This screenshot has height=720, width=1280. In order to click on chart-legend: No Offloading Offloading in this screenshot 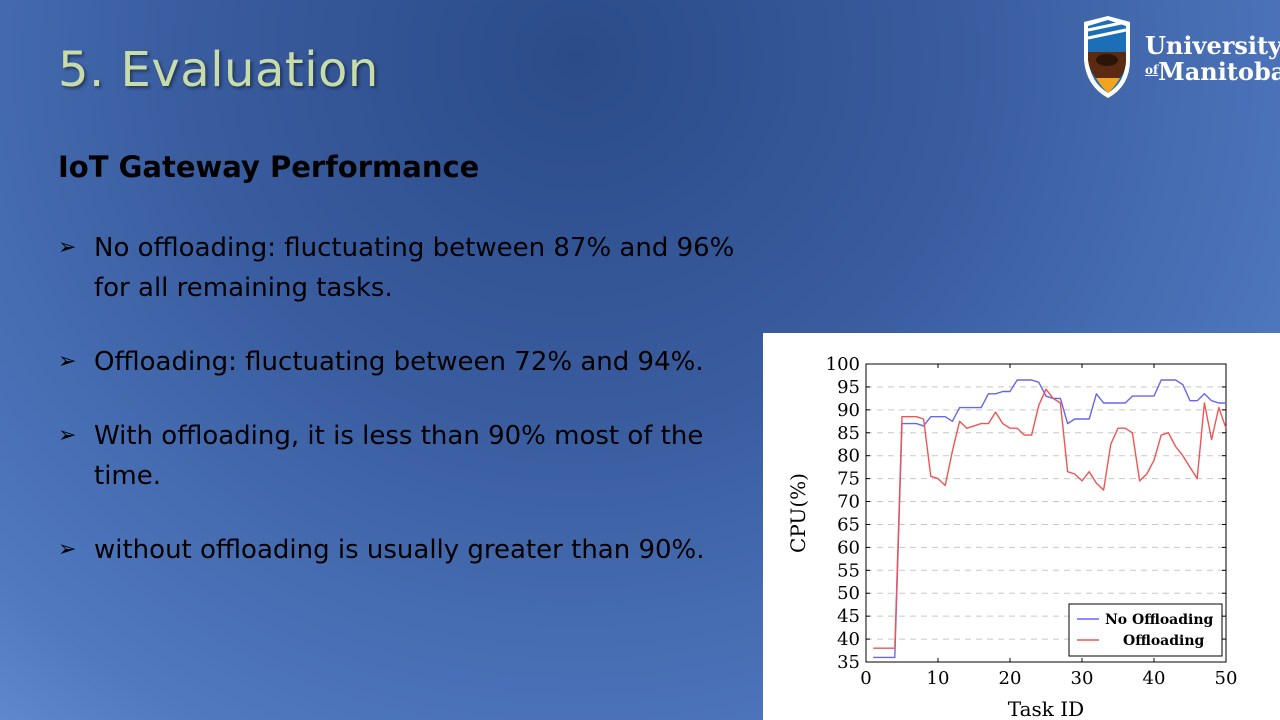, I will do `click(1145, 630)`.